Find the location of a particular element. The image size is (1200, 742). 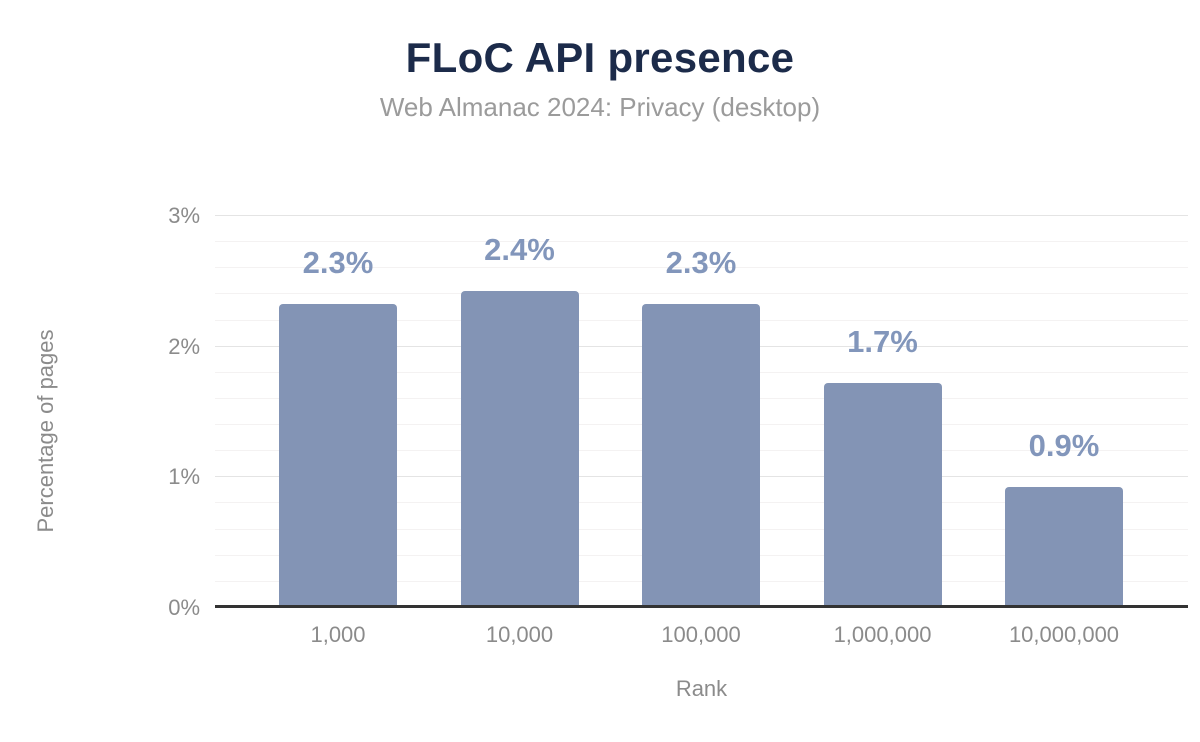

x-axis-title: Rank is located at coordinates (701, 688).